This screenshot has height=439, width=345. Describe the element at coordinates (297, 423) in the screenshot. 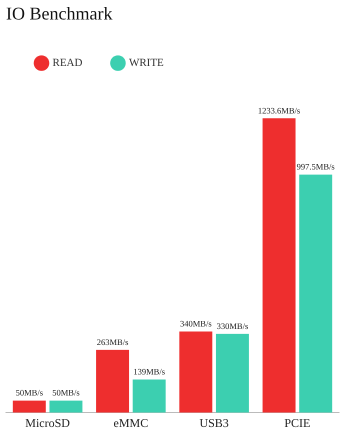

I see `x-tick-label: PCIE` at that location.